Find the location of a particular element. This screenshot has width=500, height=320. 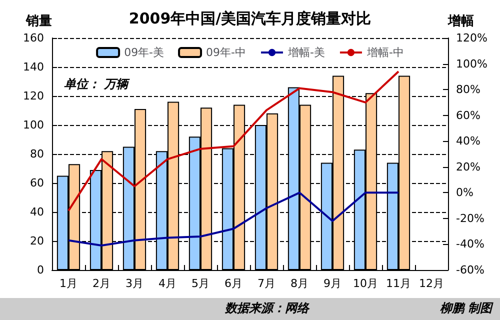

source-note: 数据来源：网络 is located at coordinates (267, 308).